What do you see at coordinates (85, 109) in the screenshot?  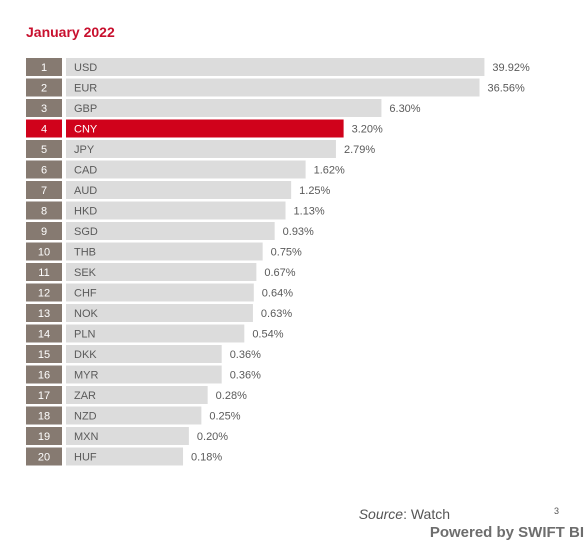 I see `category-label-gbp: GBP` at bounding box center [85, 109].